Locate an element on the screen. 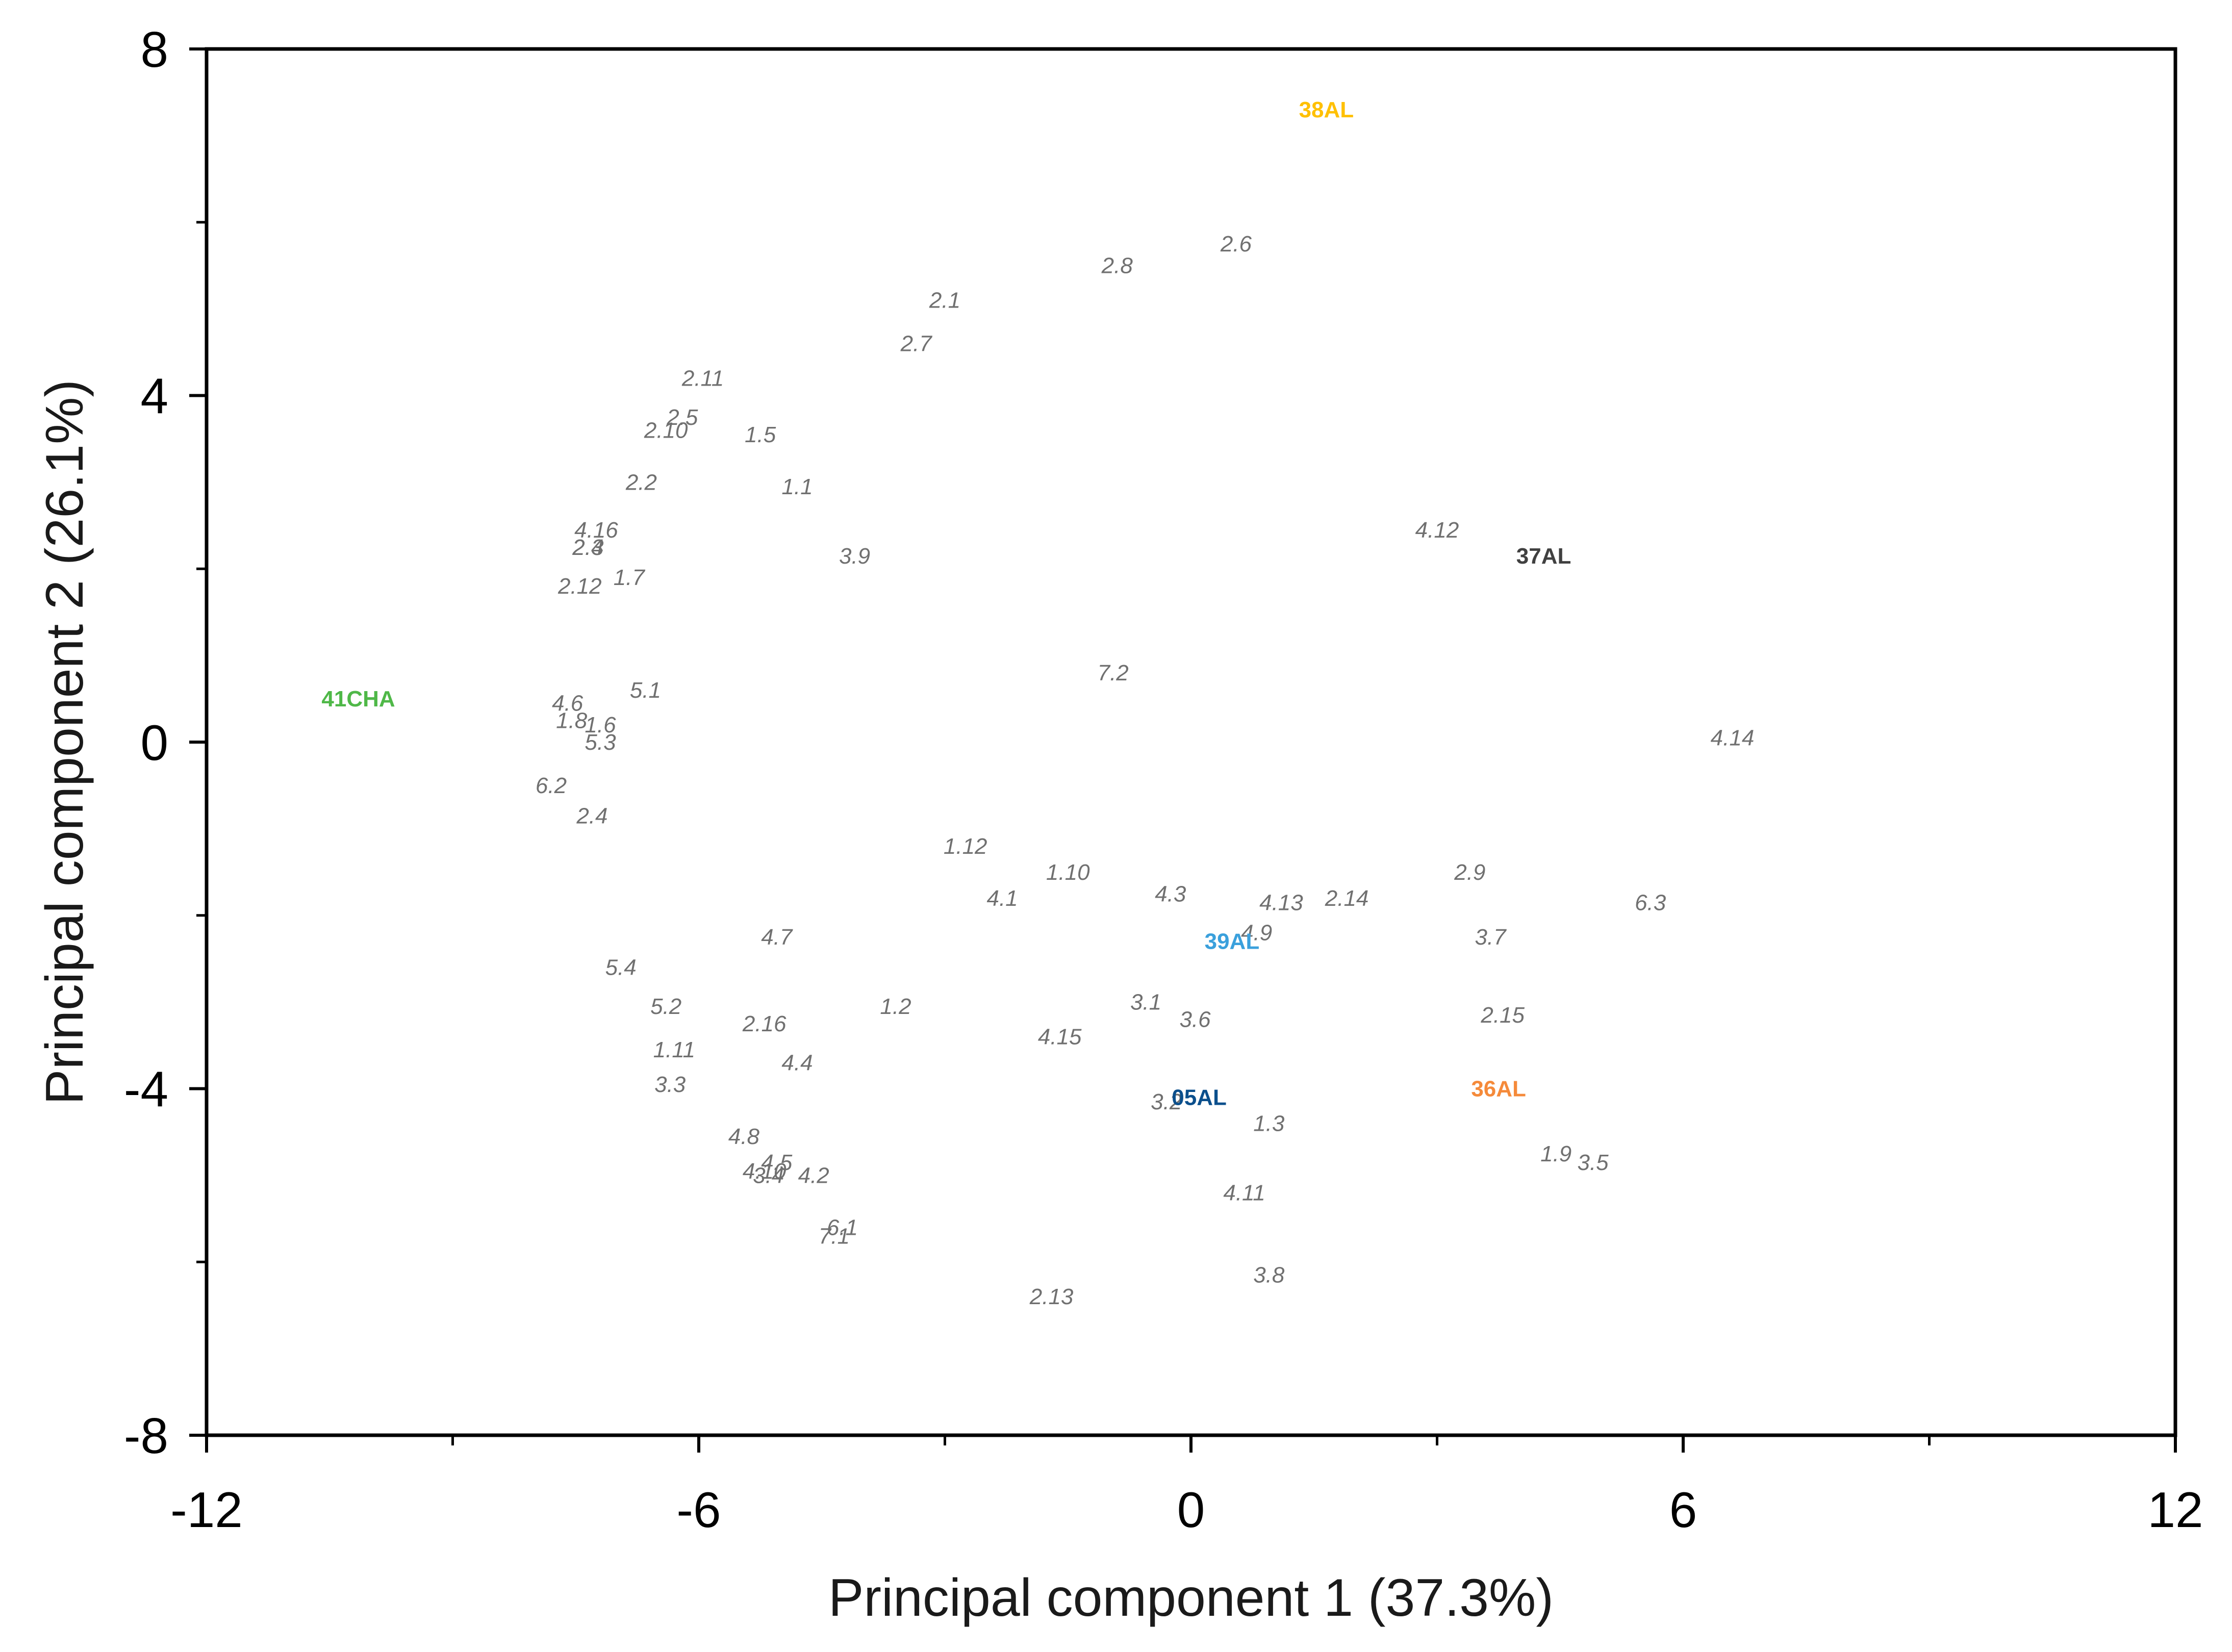 This screenshot has height=1652, width=2232. data-point: 2.7 is located at coordinates (916, 345).